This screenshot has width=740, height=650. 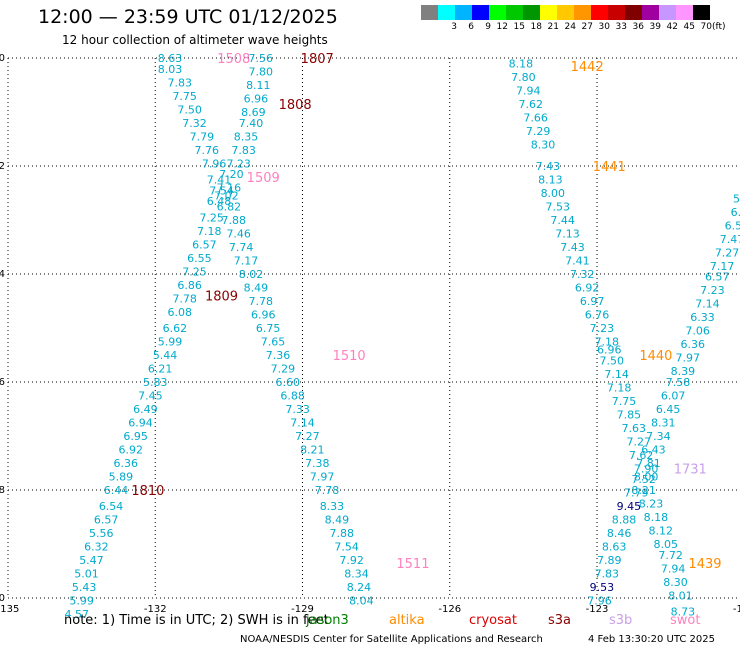 What do you see at coordinates (560, 620) in the screenshot?
I see `satellite-legend-s3a: s3a` at bounding box center [560, 620].